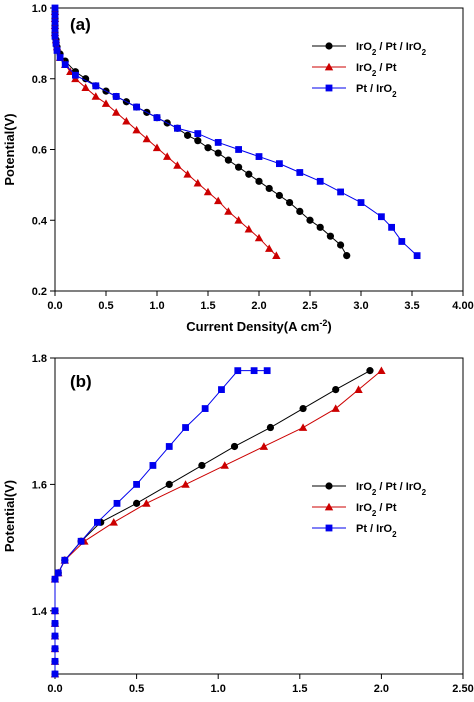  Describe the element at coordinates (259, 326) in the screenshot. I see `x-axis-label: Current Density(A cm-2)` at that location.